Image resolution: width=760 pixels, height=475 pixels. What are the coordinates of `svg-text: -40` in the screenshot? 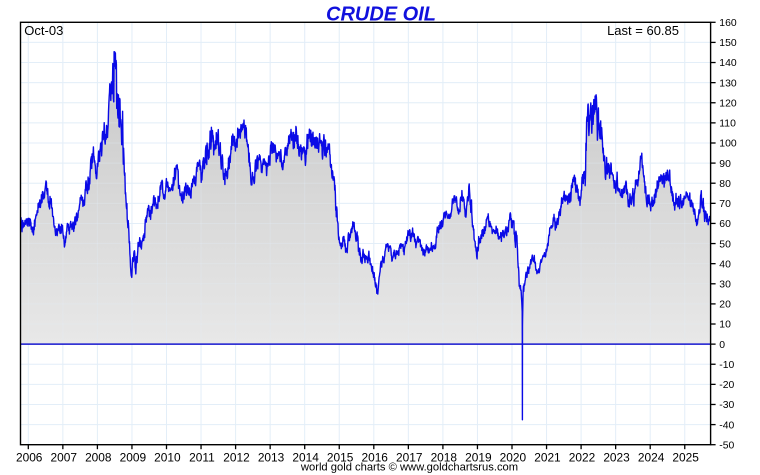 It's located at (726, 425).